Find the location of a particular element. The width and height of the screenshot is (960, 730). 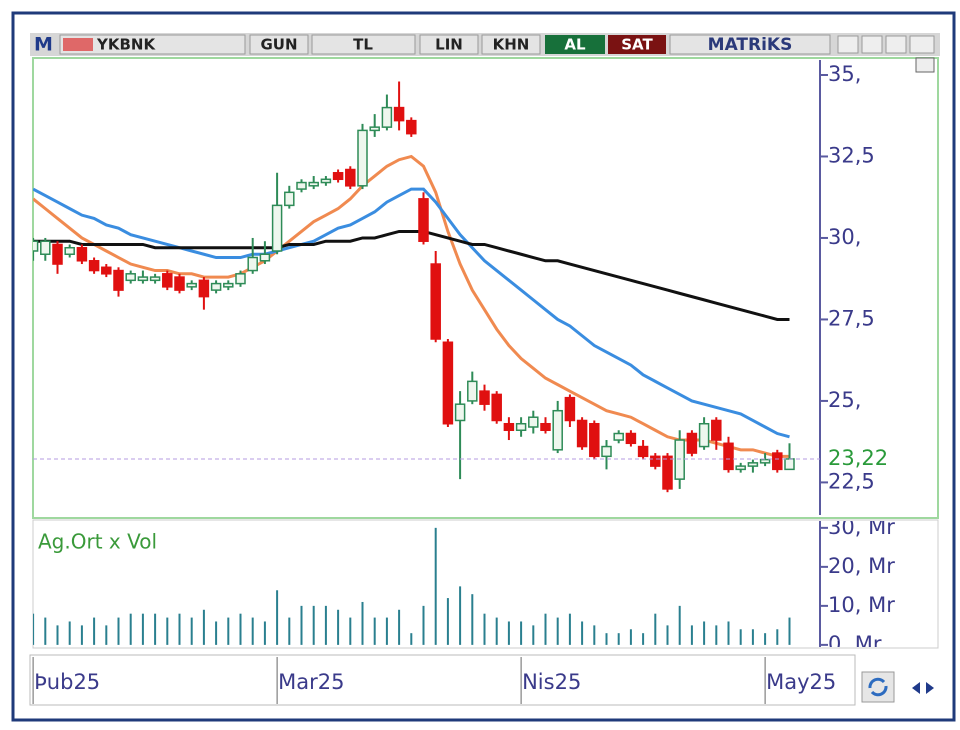

x-tick-label: May25 is located at coordinates (801, 682).